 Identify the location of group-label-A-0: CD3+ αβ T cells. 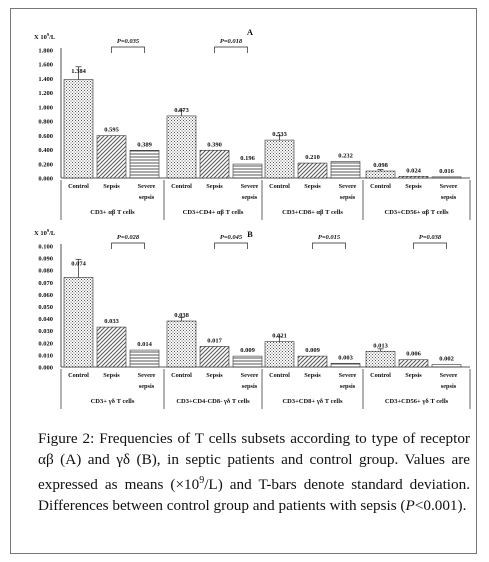
(112, 212).